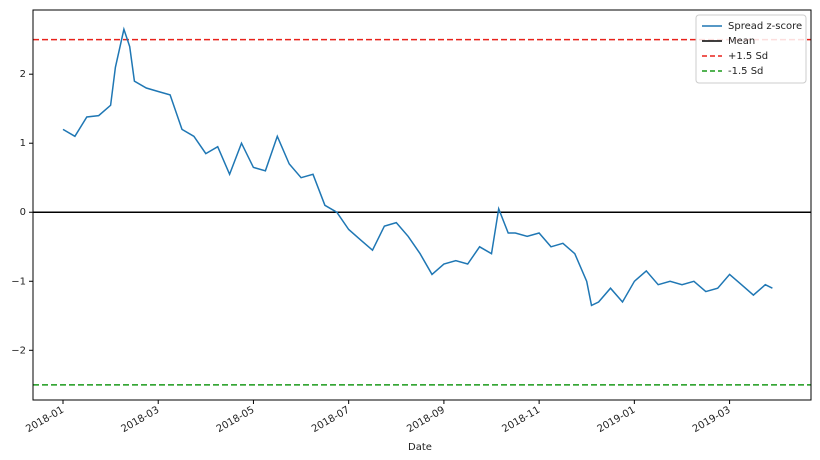 This screenshot has height=460, width=820. Describe the element at coordinates (748, 56) in the screenshot. I see `legend-label: +1.5 Sd` at that location.